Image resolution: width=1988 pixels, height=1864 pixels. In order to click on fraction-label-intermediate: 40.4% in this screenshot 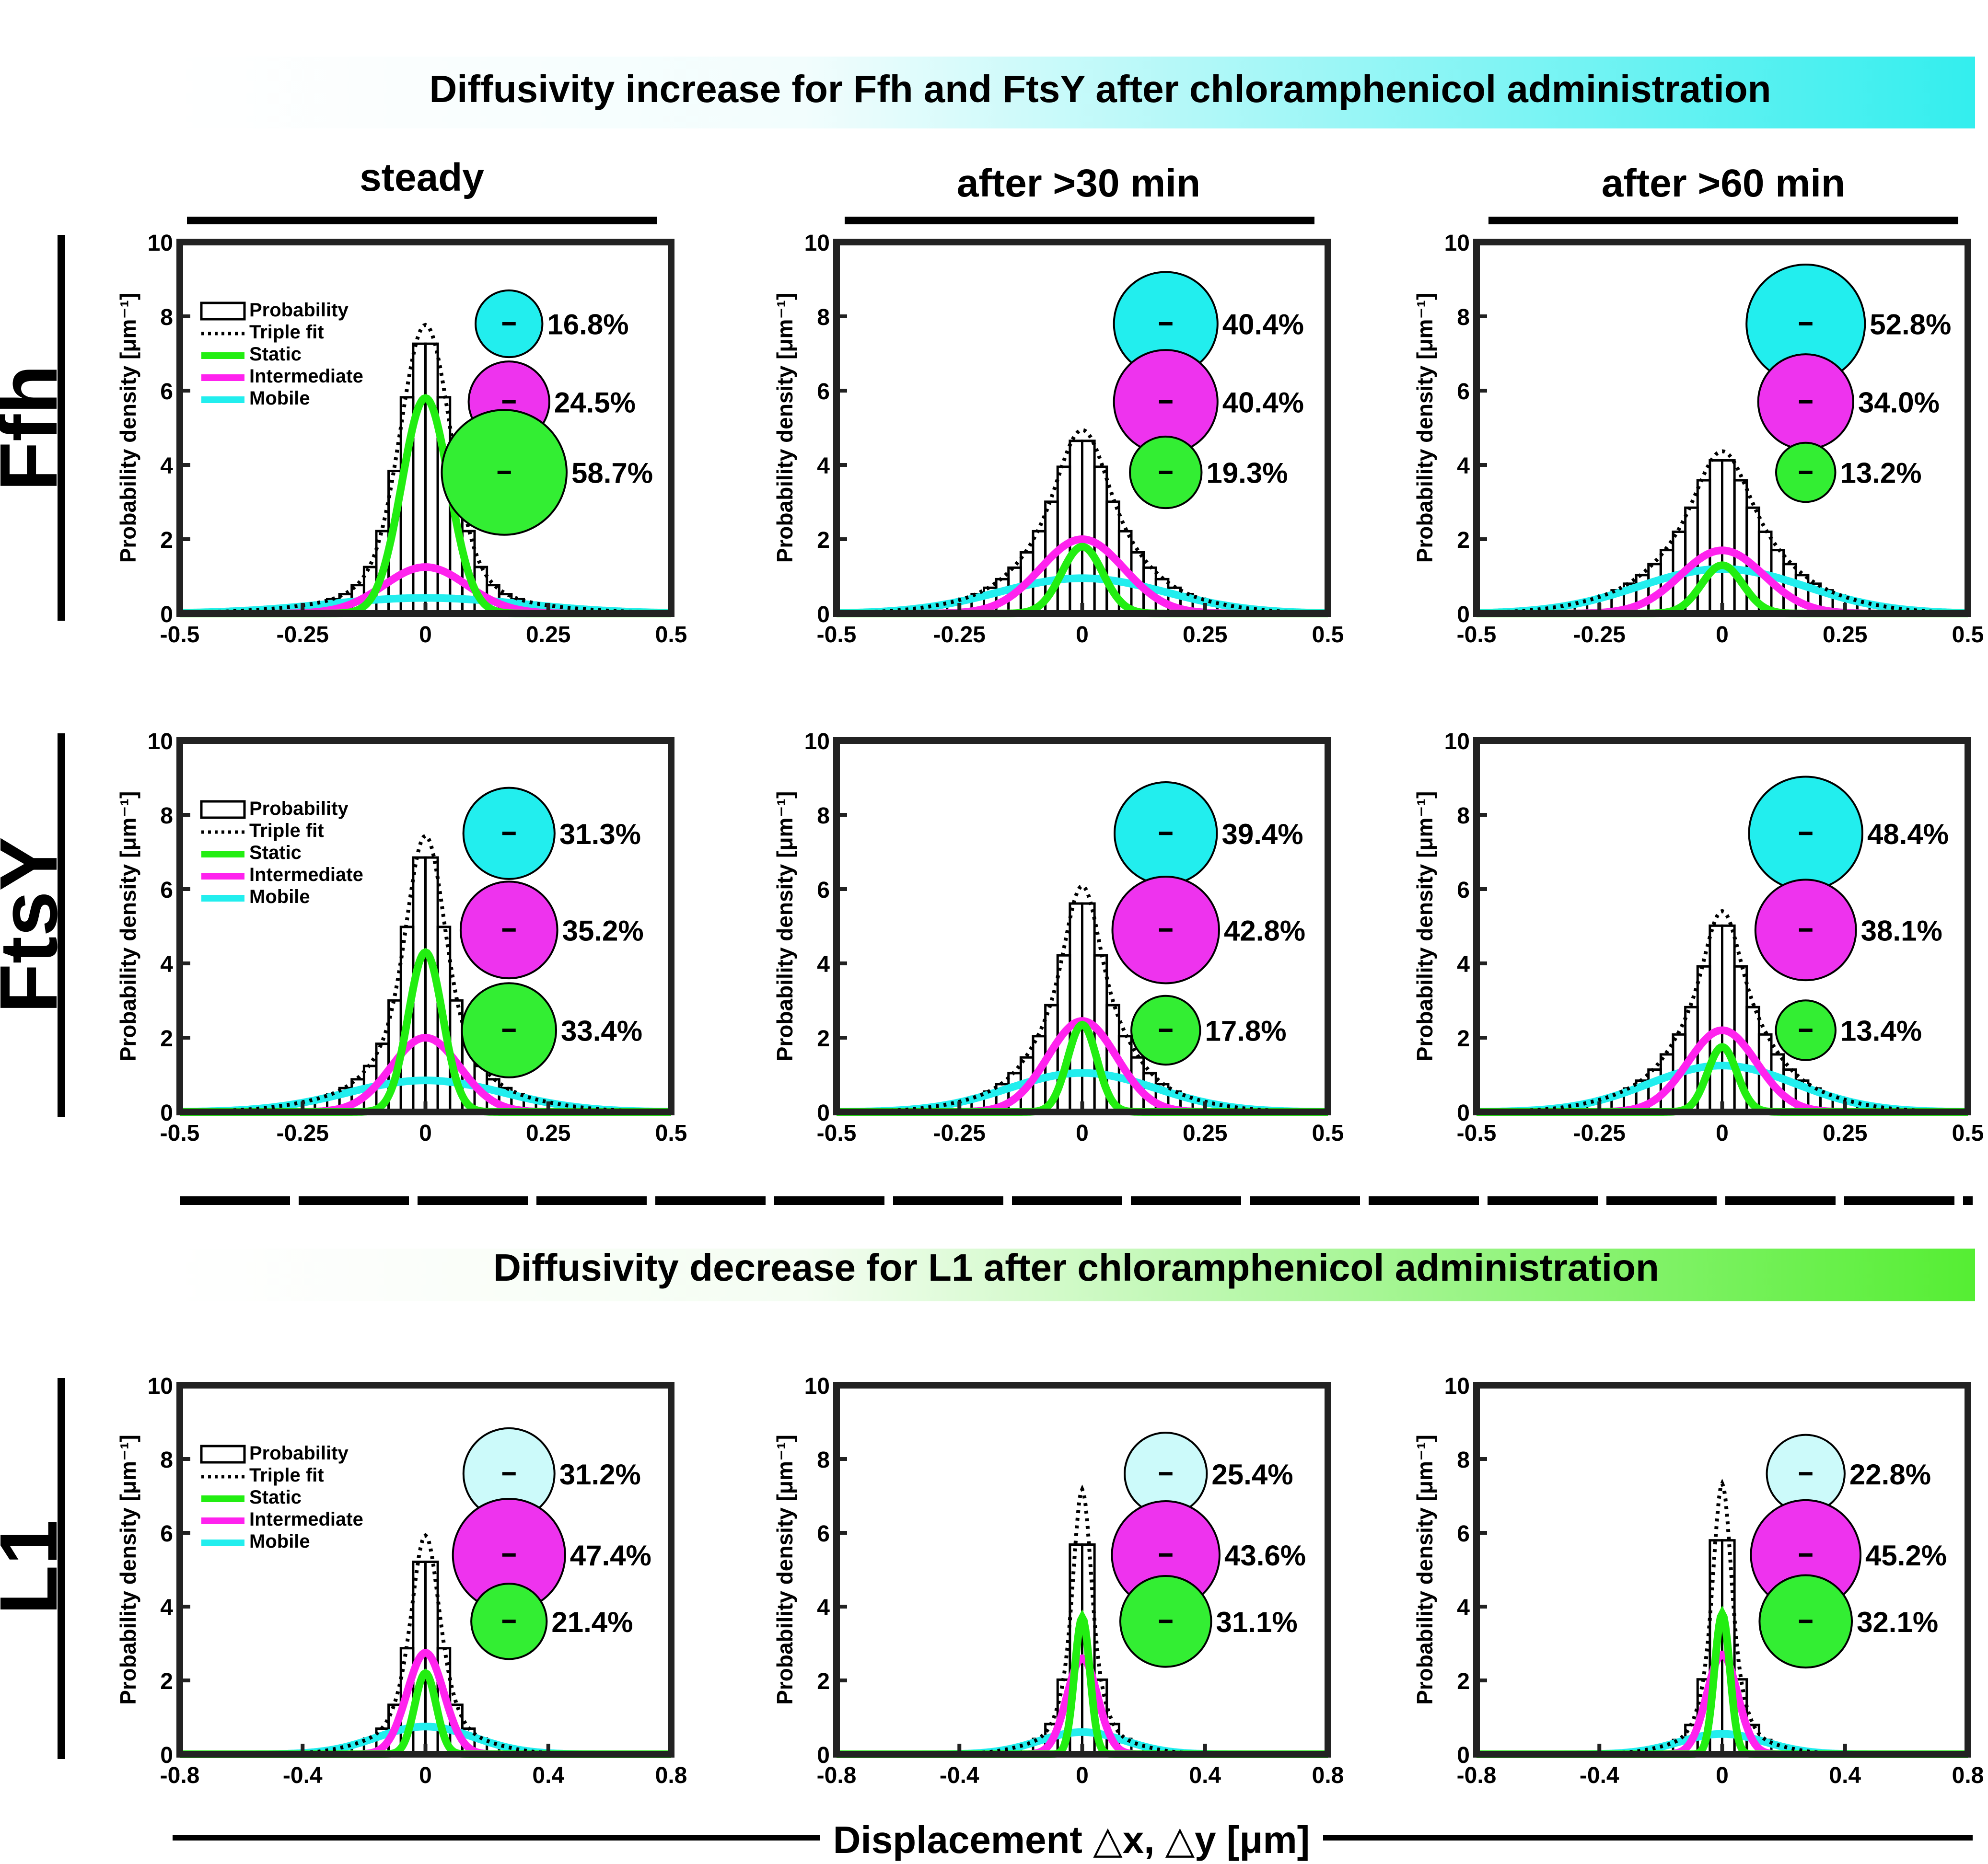, I will do `click(1263, 402)`.